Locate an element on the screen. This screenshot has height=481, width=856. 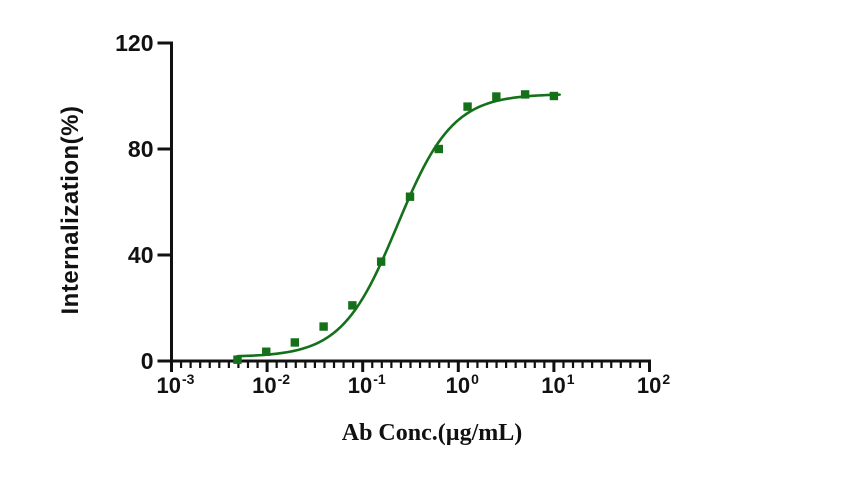
y-axis-title: Internalization(%) is located at coordinates (70, 209).